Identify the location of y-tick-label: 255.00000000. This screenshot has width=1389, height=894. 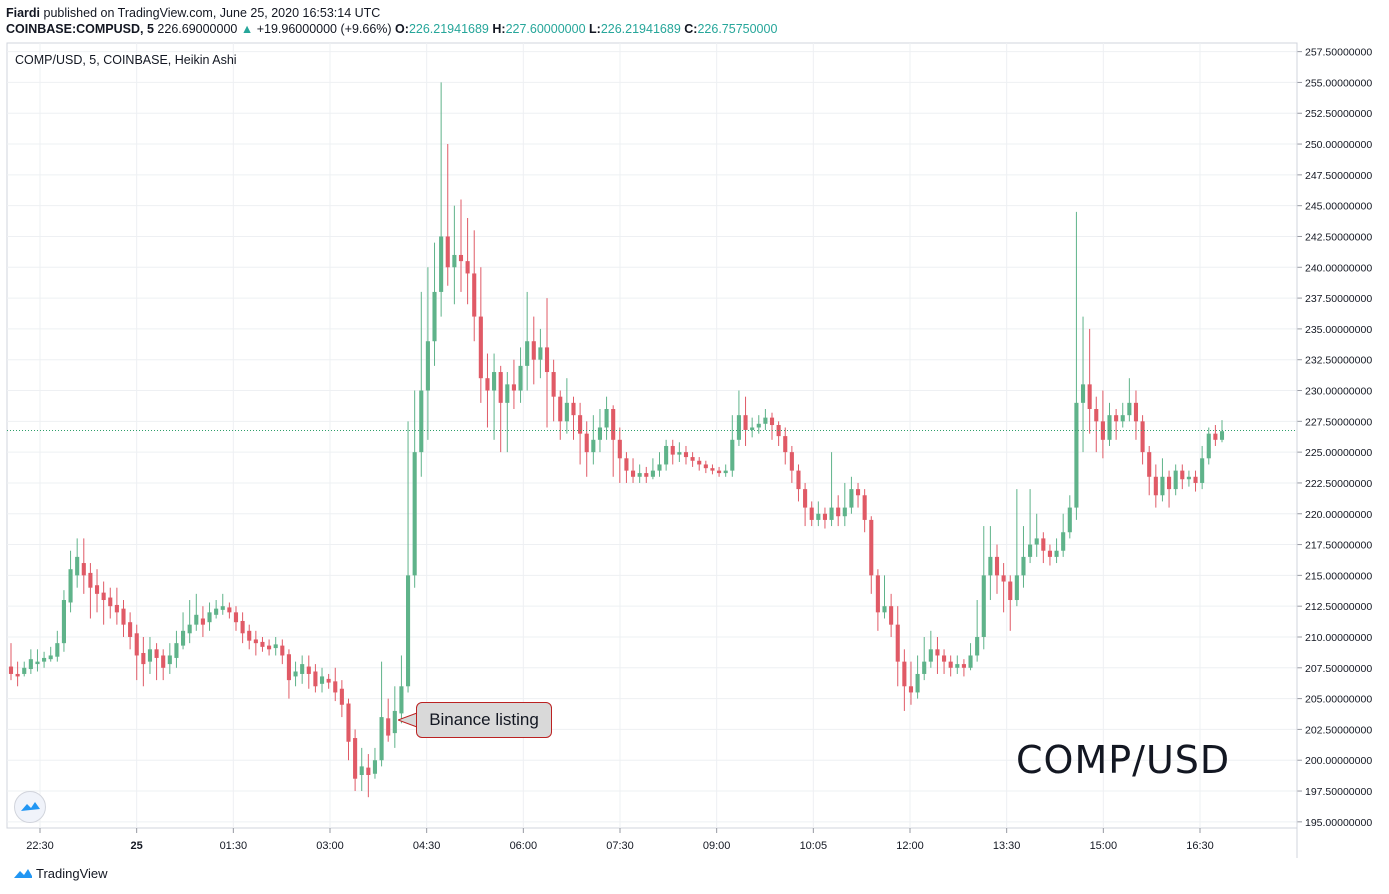
(1338, 83).